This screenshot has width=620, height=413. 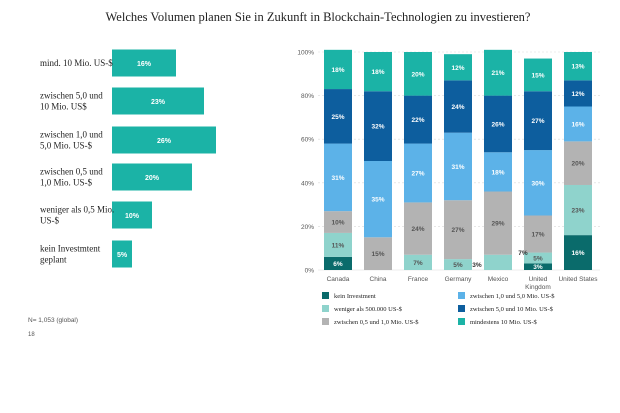 What do you see at coordinates (53, 260) in the screenshot?
I see `left-bar-category-label: geplant` at bounding box center [53, 260].